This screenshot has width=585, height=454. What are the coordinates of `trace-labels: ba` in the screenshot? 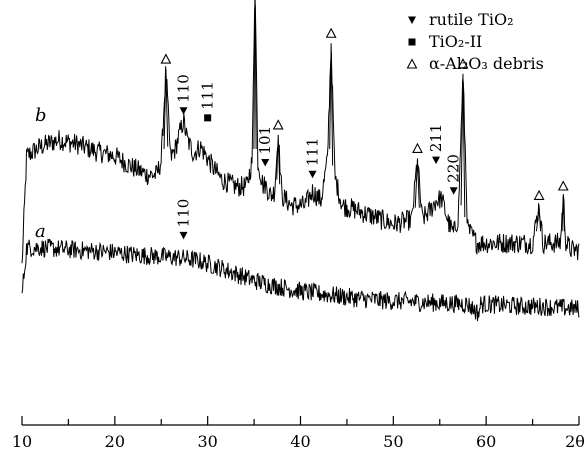 It's located at (41, 173).